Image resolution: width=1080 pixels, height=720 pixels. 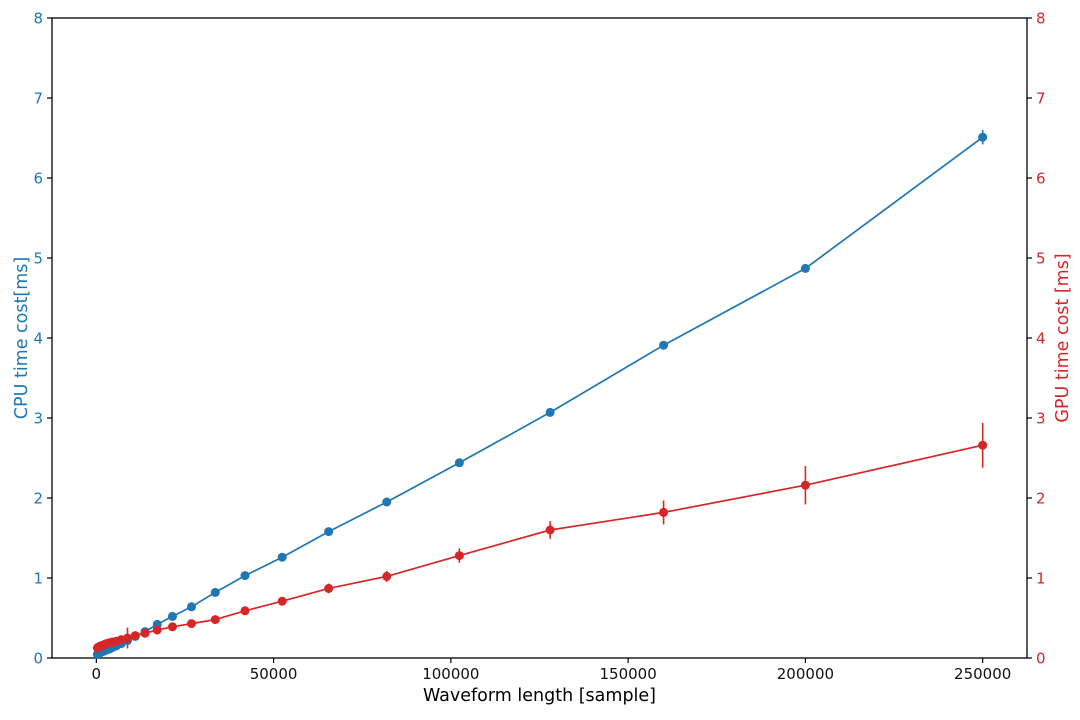 What do you see at coordinates (982, 674) in the screenshot?
I see `x-tick-label: 250000` at bounding box center [982, 674].